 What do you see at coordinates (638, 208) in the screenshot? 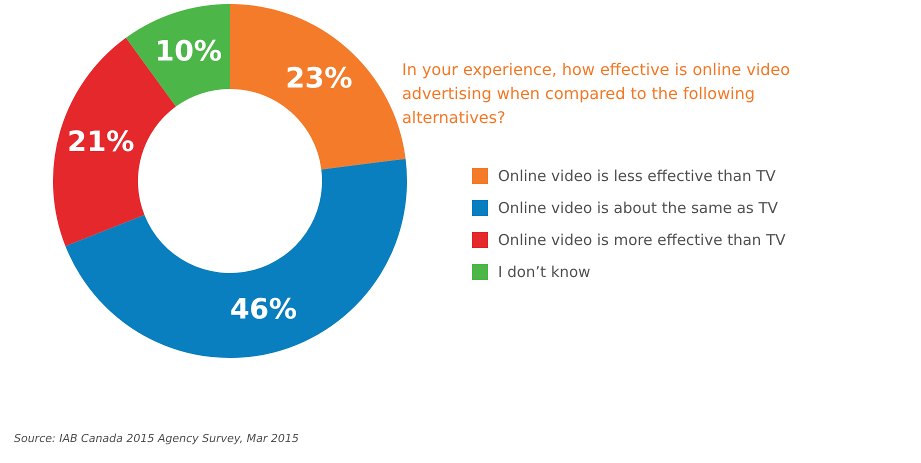
I see `legend-label: Online video is about the same as TV` at bounding box center [638, 208].